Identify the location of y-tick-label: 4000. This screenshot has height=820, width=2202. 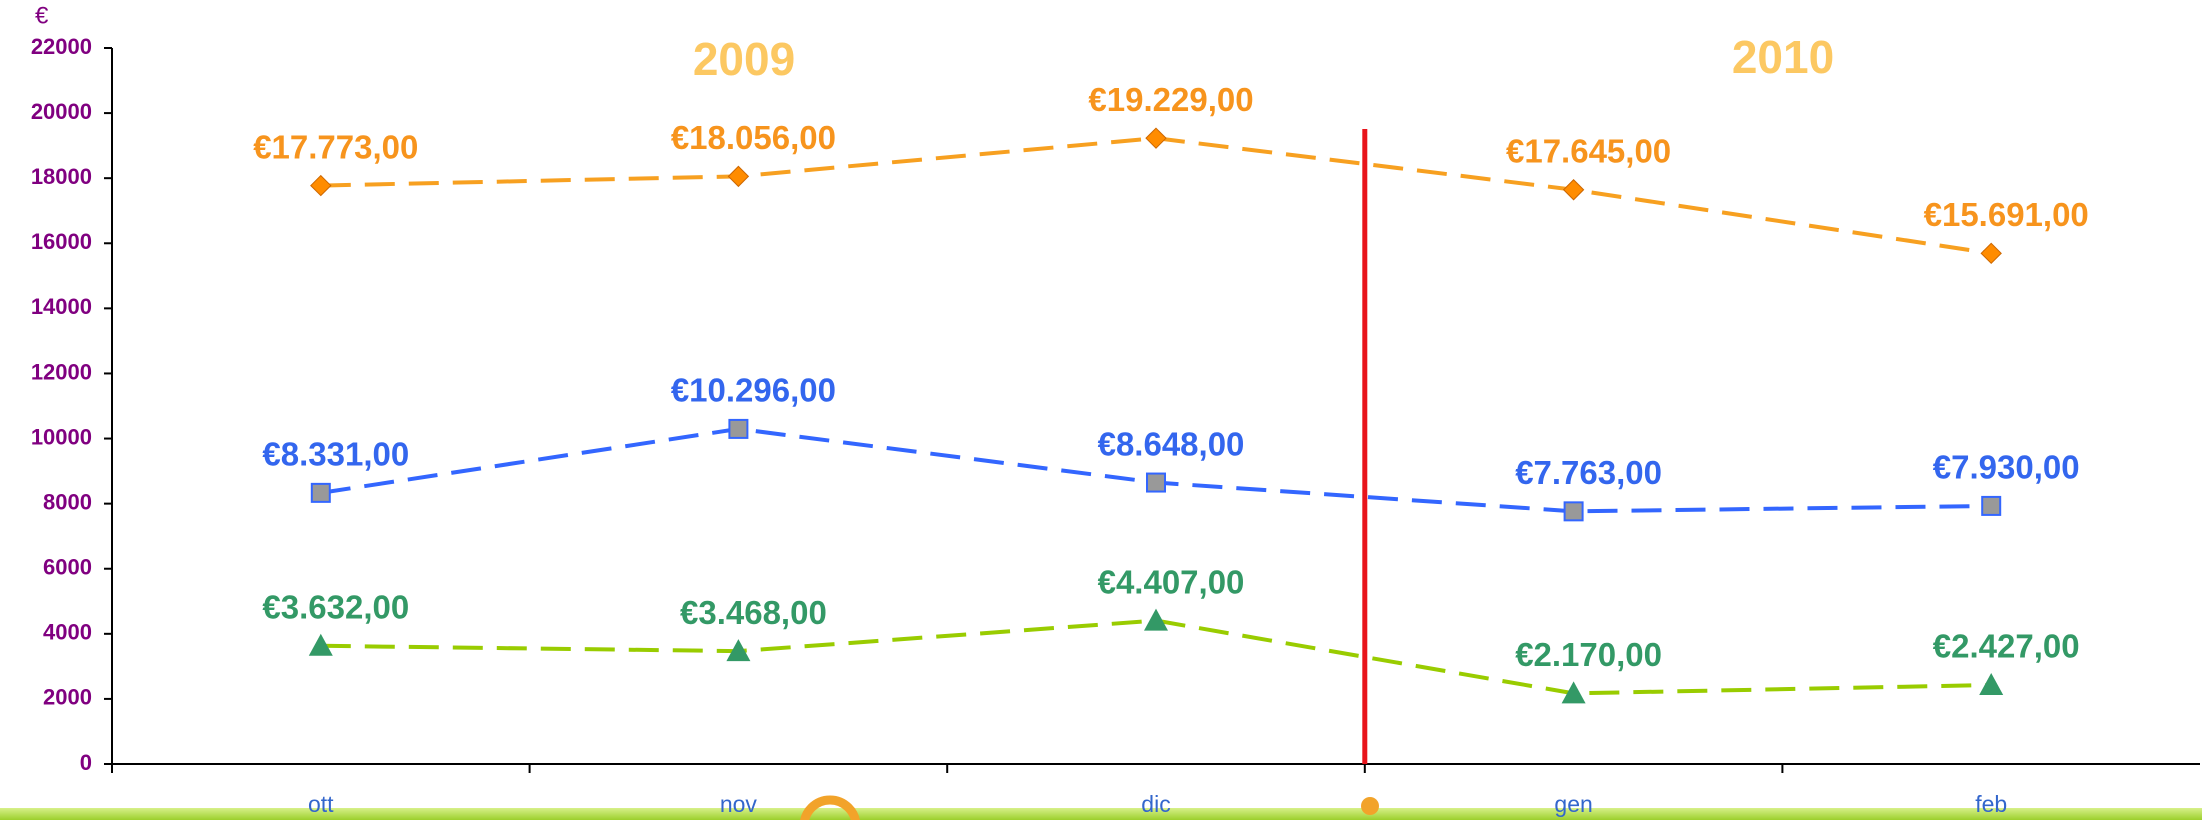
(67, 632).